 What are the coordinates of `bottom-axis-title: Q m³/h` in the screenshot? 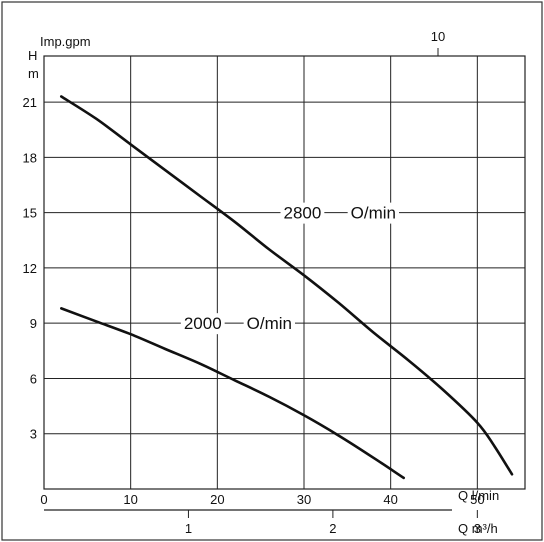 It's located at (478, 528).